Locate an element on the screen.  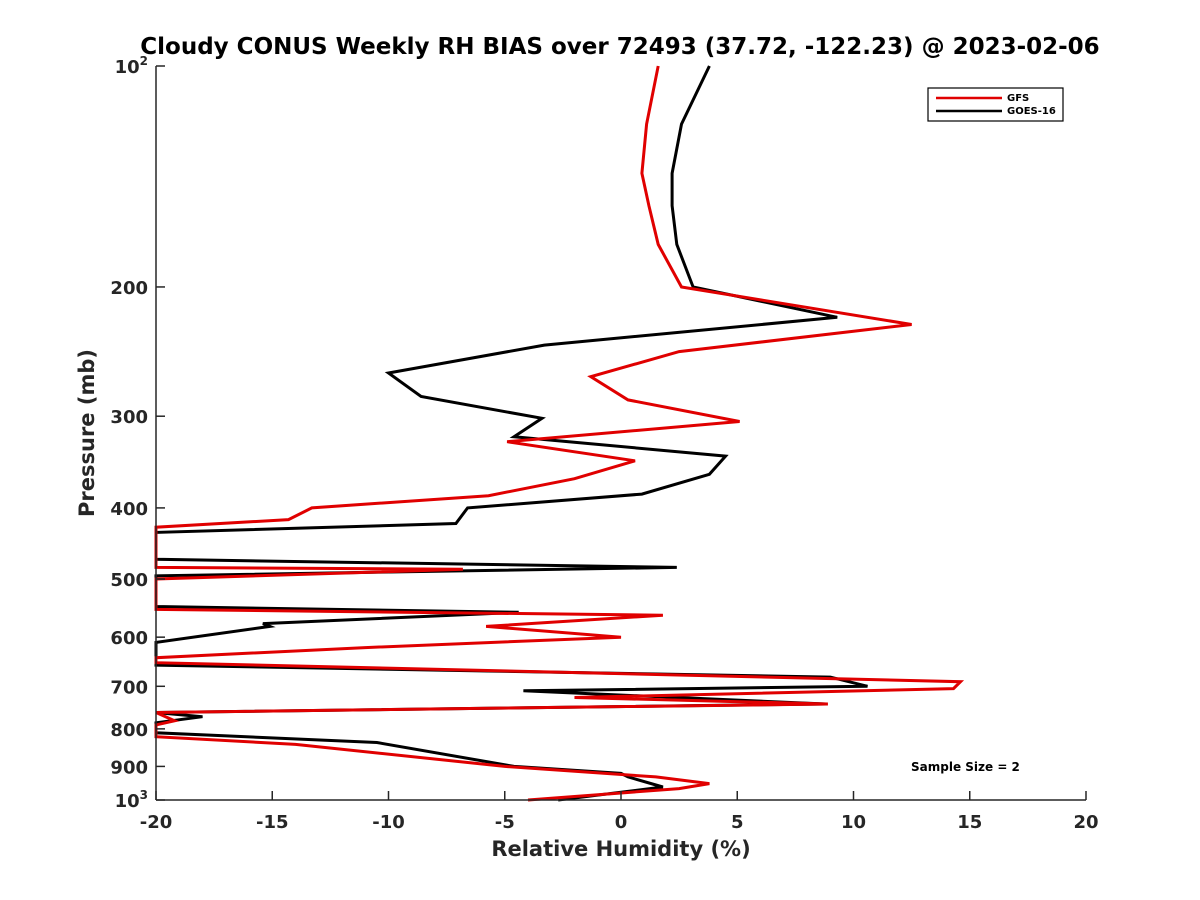
legend: GFS GOES-16 is located at coordinates (995, 104).